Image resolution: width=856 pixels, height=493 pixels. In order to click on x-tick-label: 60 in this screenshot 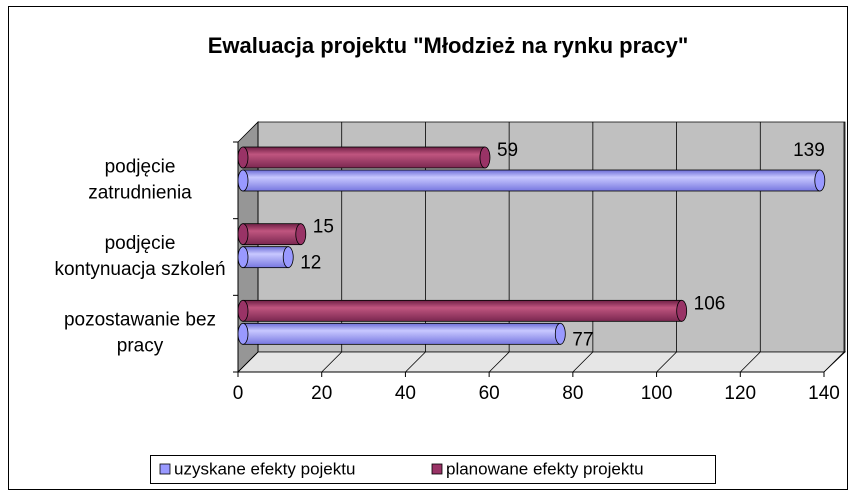, I will do `click(489, 393)`.